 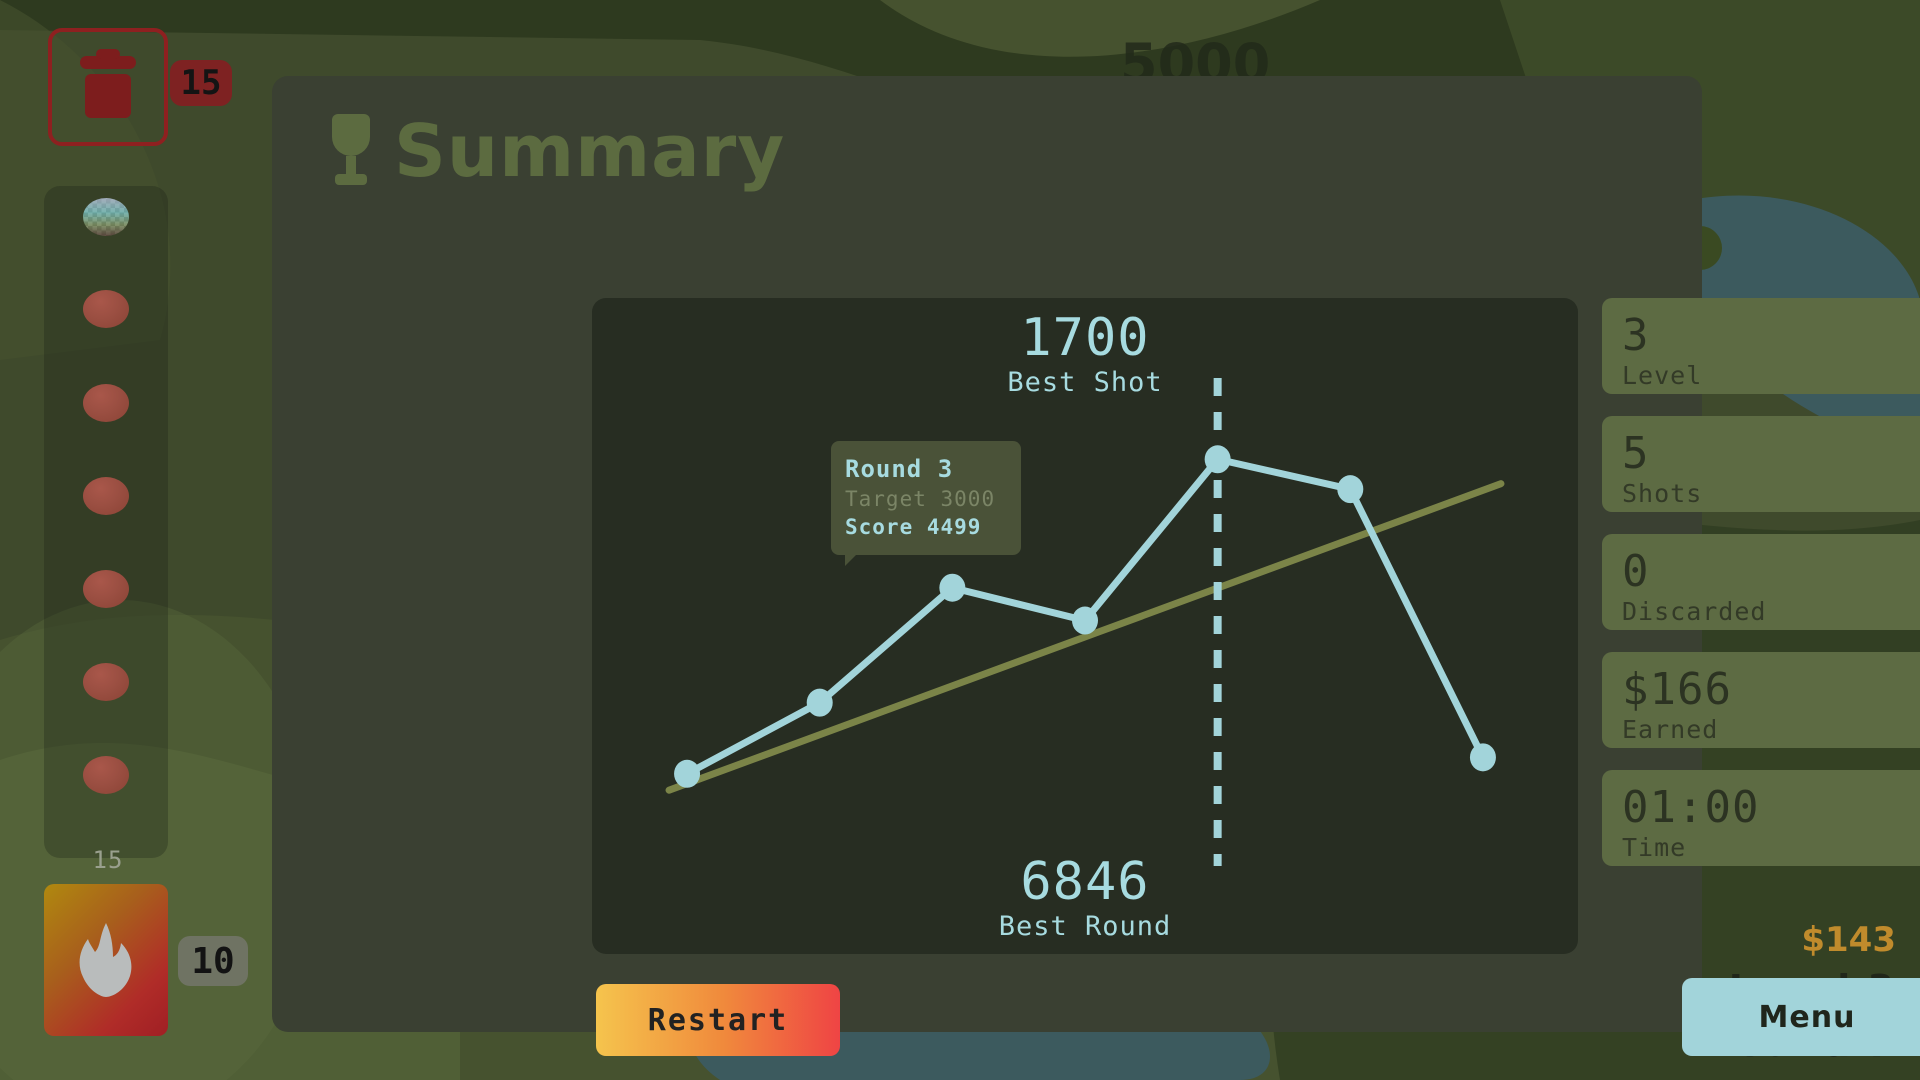 I want to click on tooltip-target: Target 3000, so click(x=926, y=499).